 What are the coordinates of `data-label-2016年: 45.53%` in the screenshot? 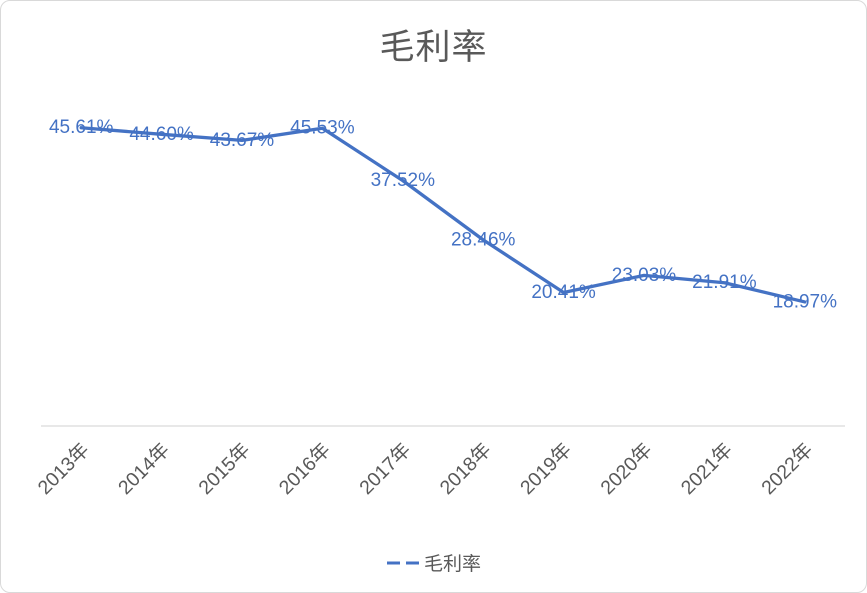 It's located at (322, 128).